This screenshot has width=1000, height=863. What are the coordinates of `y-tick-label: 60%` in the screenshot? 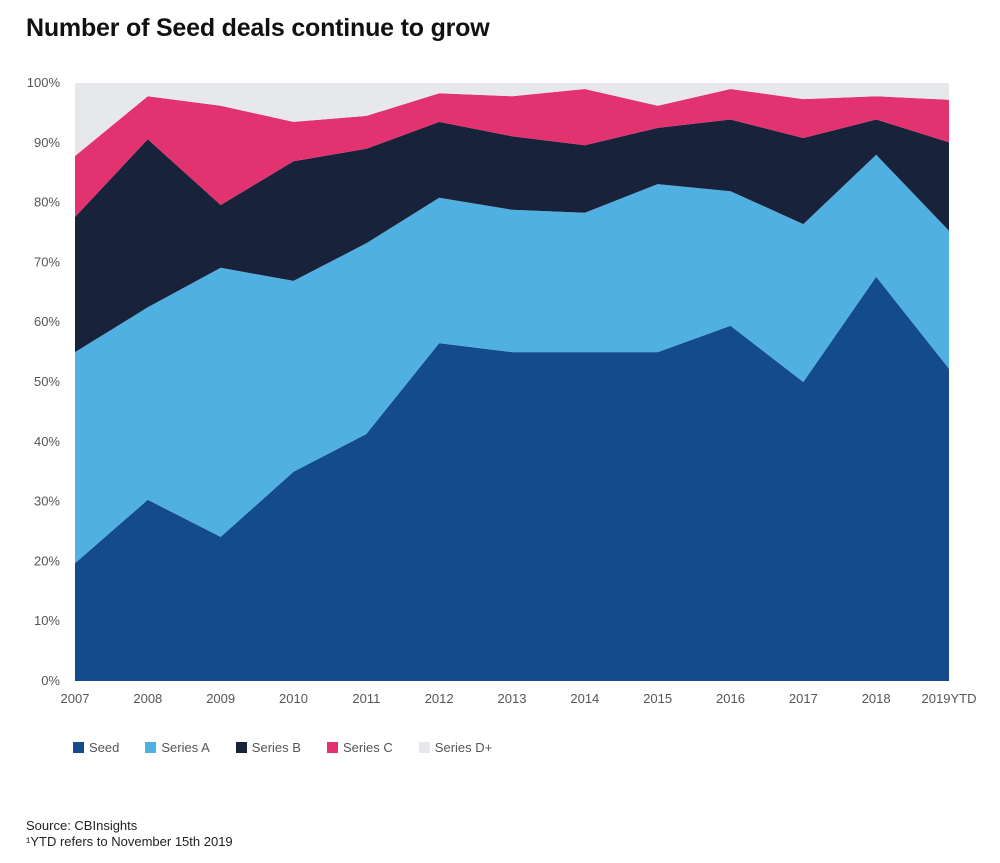 It's located at (47, 321).